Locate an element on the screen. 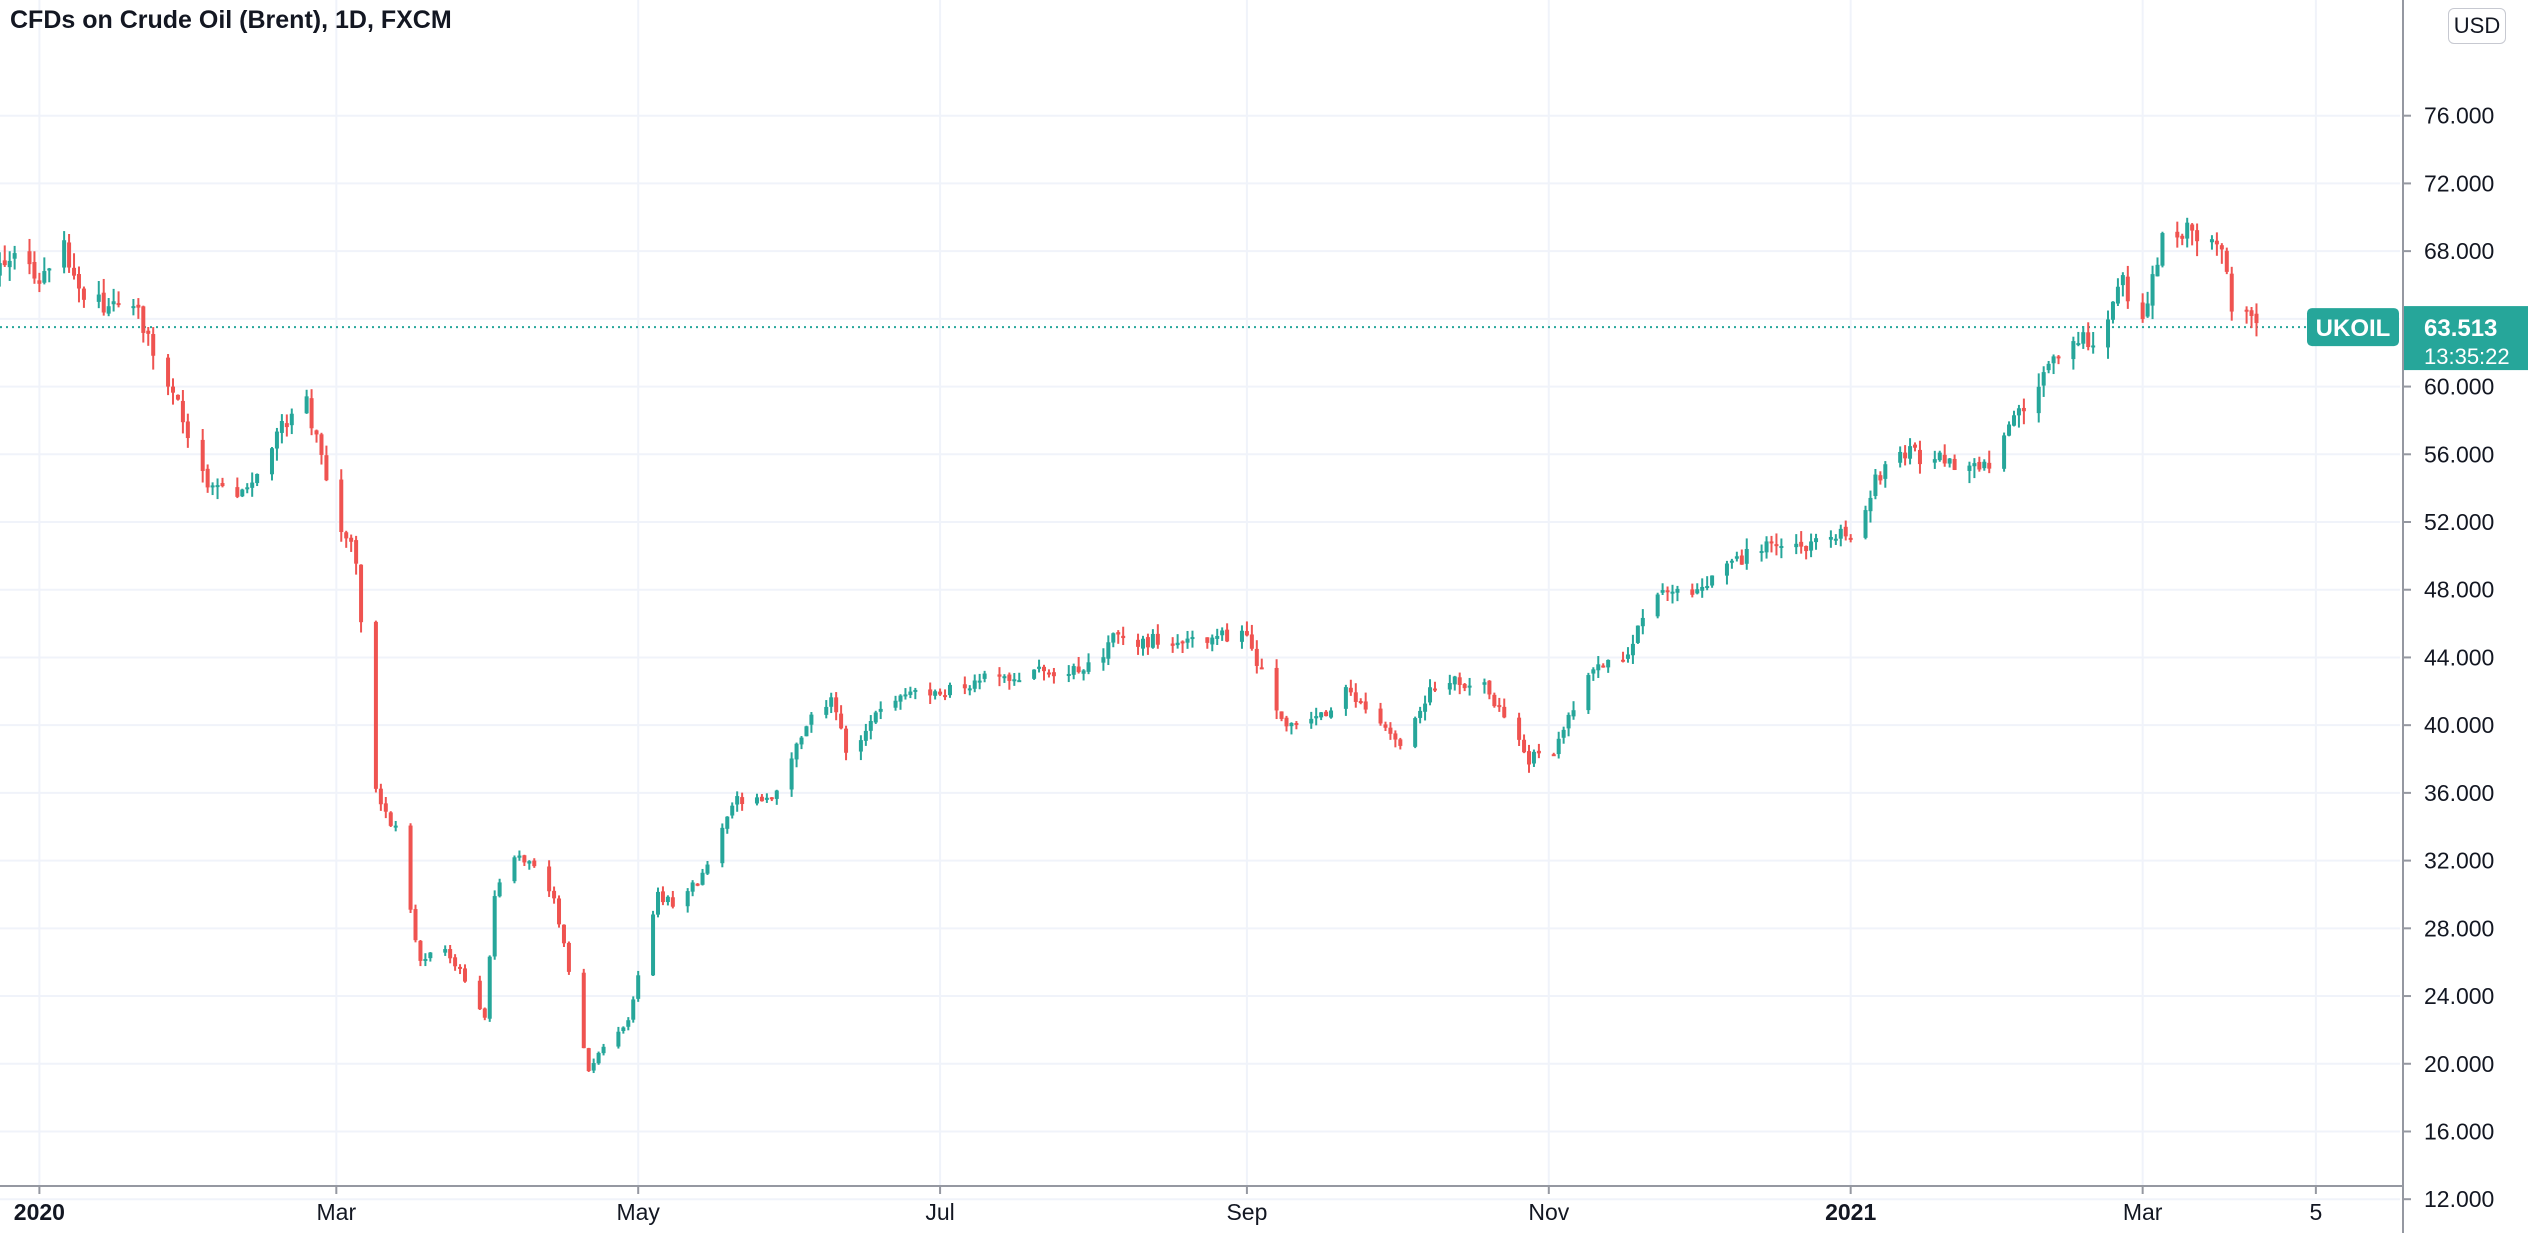 The height and width of the screenshot is (1233, 2528). price-tick-label: 28.000 is located at coordinates (2459, 928).